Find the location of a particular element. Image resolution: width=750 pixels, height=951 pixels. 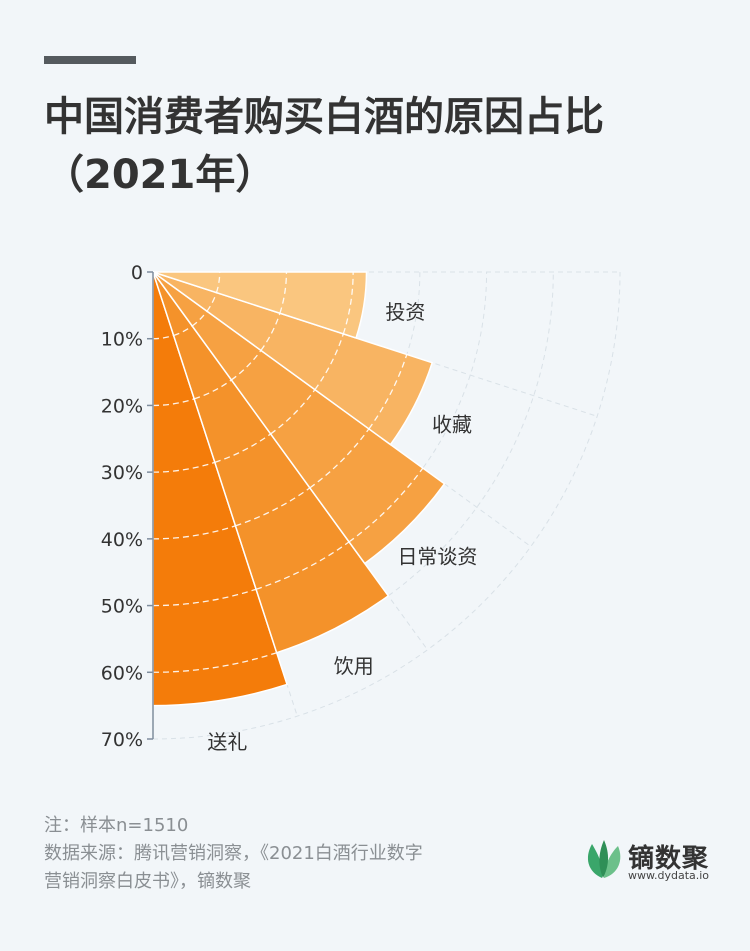

axis-tick-label: 40% is located at coordinates (122, 540).